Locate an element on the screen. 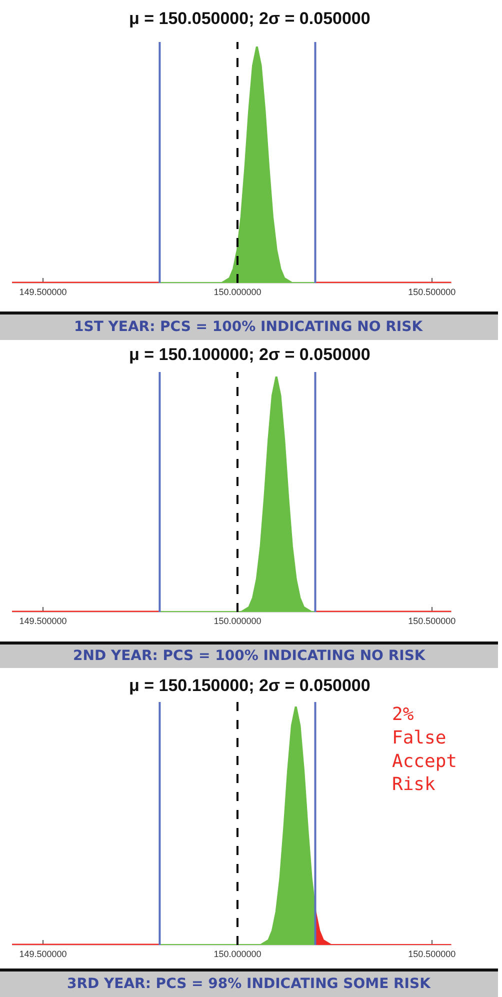  chart-title: μ = 150.100000; 2σ = 0.050000 is located at coordinates (249, 354).